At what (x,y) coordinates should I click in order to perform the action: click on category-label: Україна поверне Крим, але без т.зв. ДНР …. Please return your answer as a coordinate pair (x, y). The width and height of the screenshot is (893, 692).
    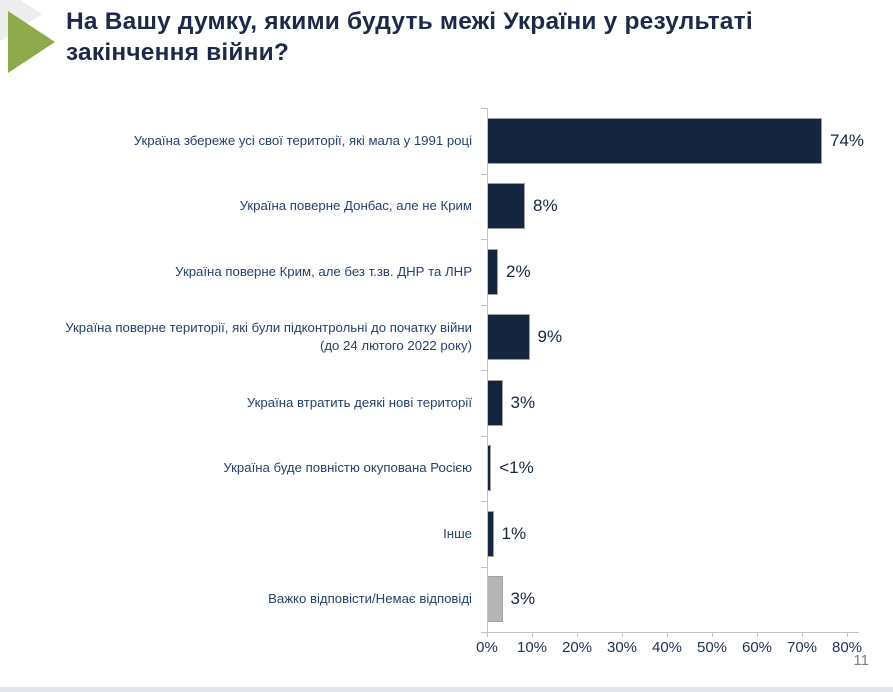
    Looking at the image, I should click on (323, 271).